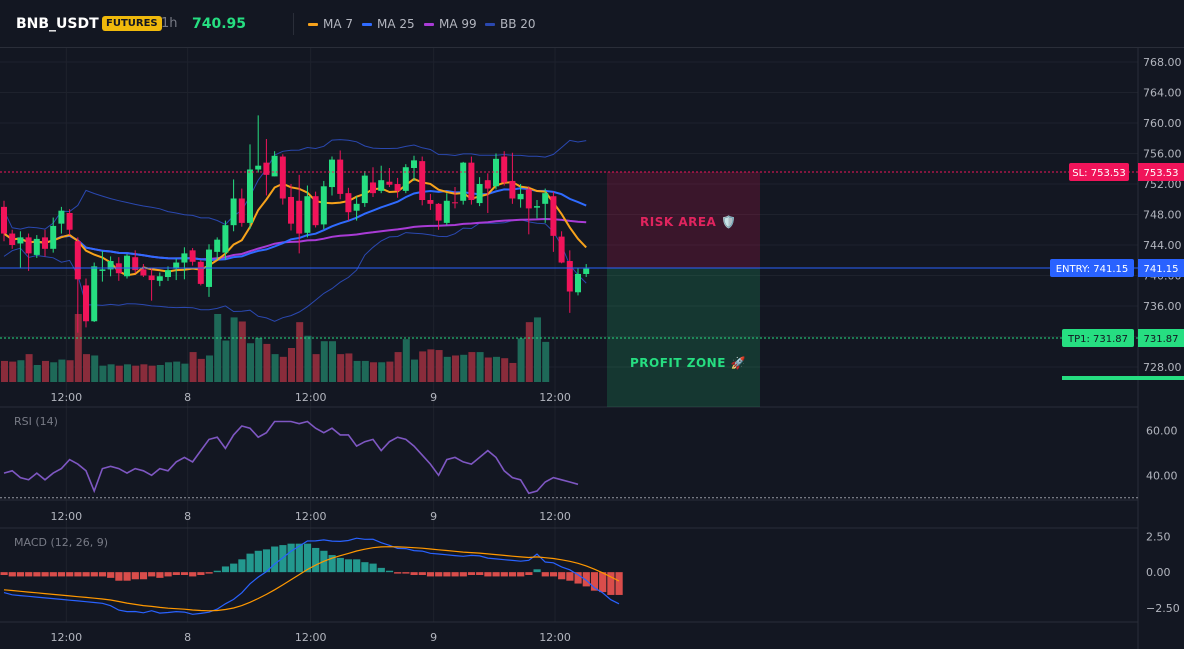  What do you see at coordinates (1162, 367) in the screenshot?
I see `price-tick-label: 728.00` at bounding box center [1162, 367].